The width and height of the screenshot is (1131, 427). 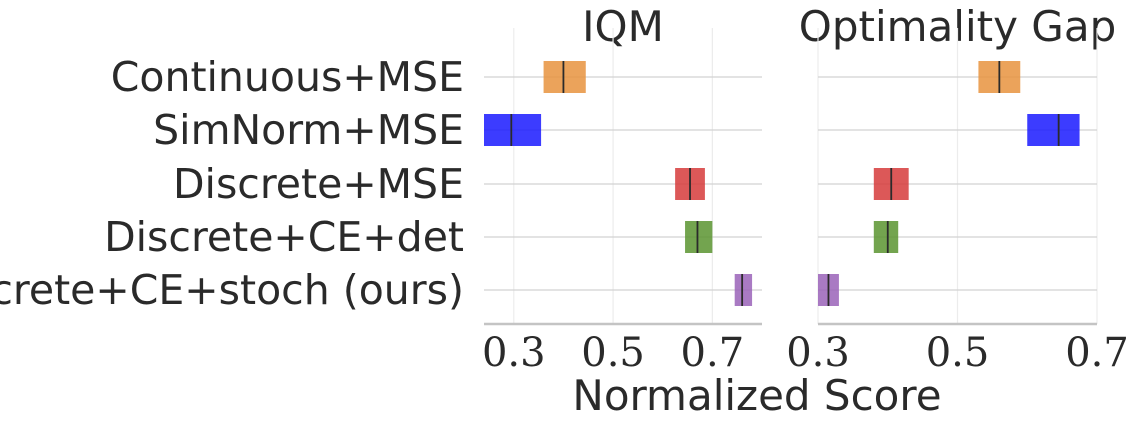 What do you see at coordinates (756, 395) in the screenshot?
I see `x-axis-label: Normalized Score` at bounding box center [756, 395].